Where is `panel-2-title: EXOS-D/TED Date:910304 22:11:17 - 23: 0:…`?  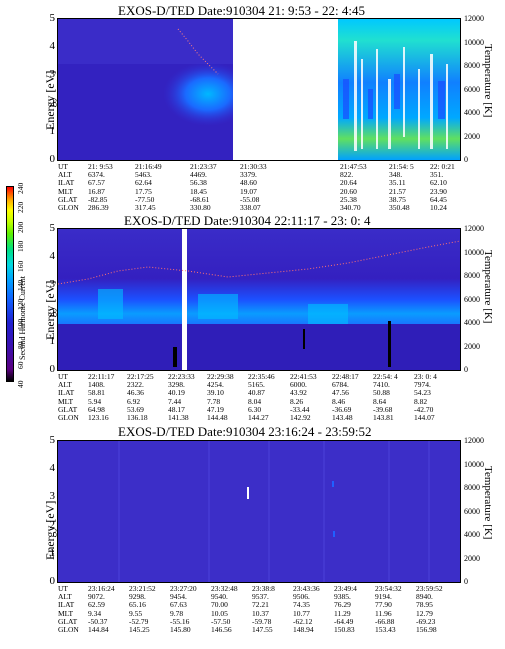 panel-2-title: EXOS-D/TED Date:910304 22:11:17 - 23: 0:… is located at coordinates (247, 220).